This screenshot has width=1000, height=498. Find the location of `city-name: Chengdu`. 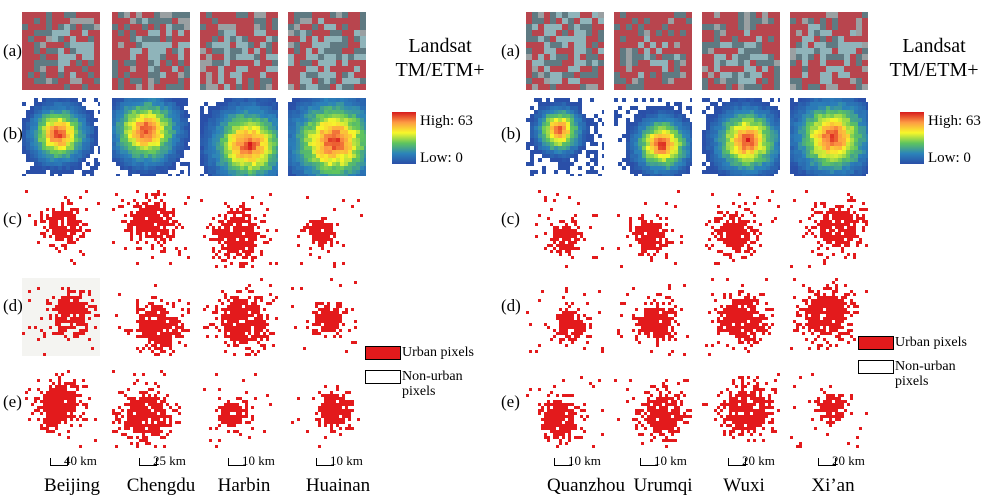

city-name: Chengdu is located at coordinates (161, 485).